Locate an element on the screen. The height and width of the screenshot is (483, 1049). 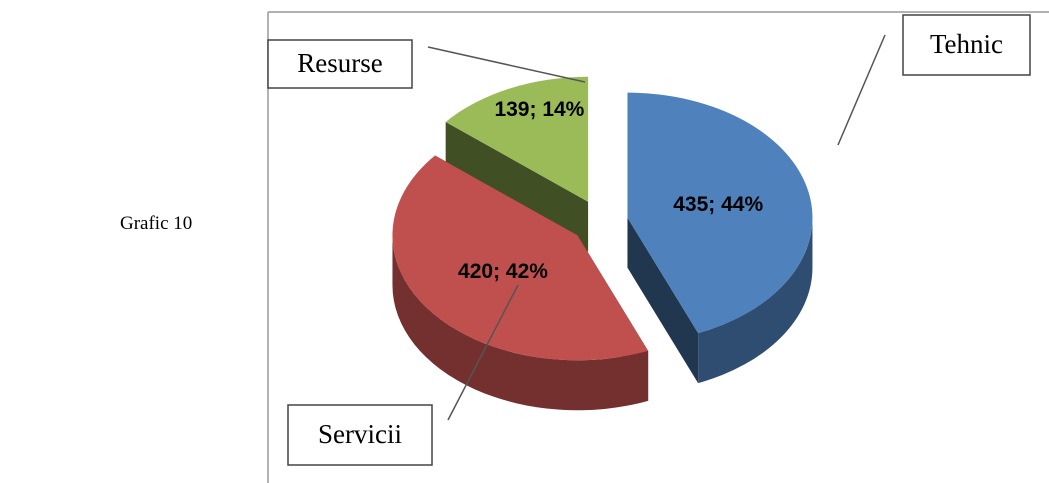
category-label: Tehnic is located at coordinates (966, 44).